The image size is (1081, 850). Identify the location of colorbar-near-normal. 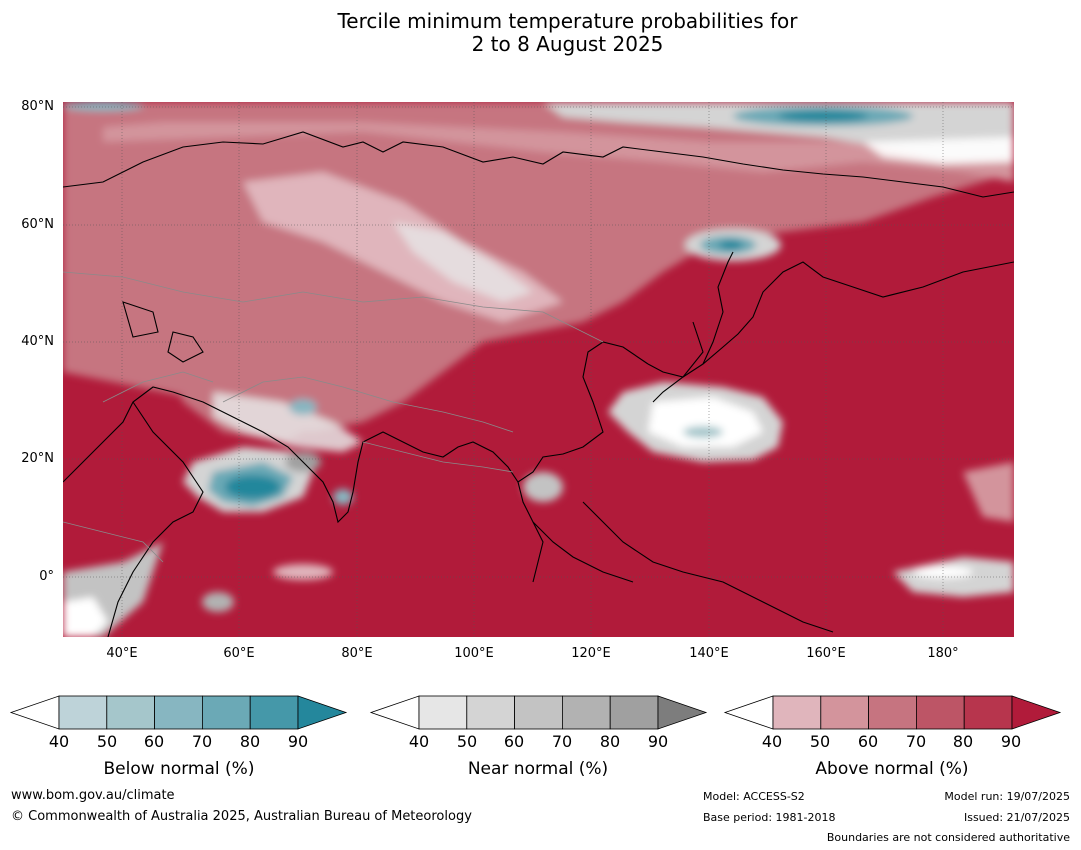
(538, 712).